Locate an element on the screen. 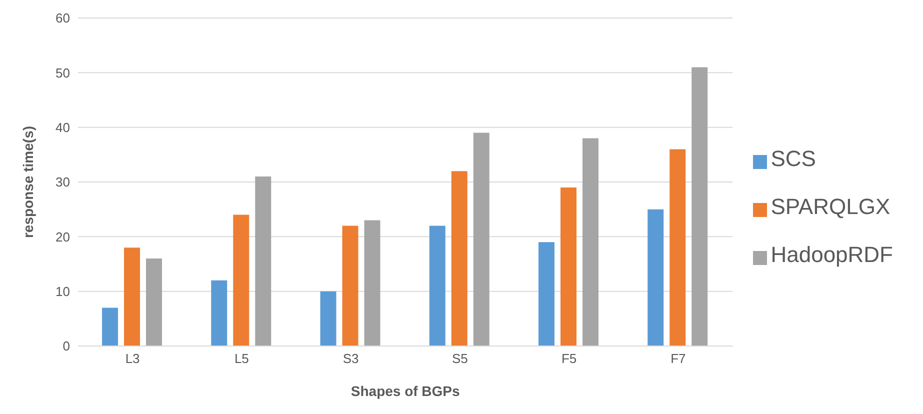  y-tick-label: 50 is located at coordinates (63, 72).